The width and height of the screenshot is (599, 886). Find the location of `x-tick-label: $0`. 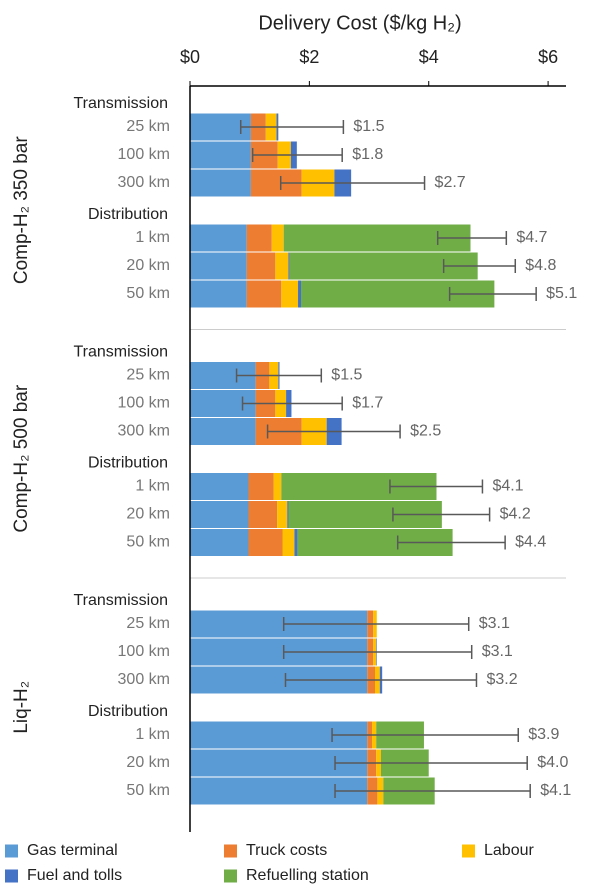

x-tick-label: $0 is located at coordinates (190, 57).